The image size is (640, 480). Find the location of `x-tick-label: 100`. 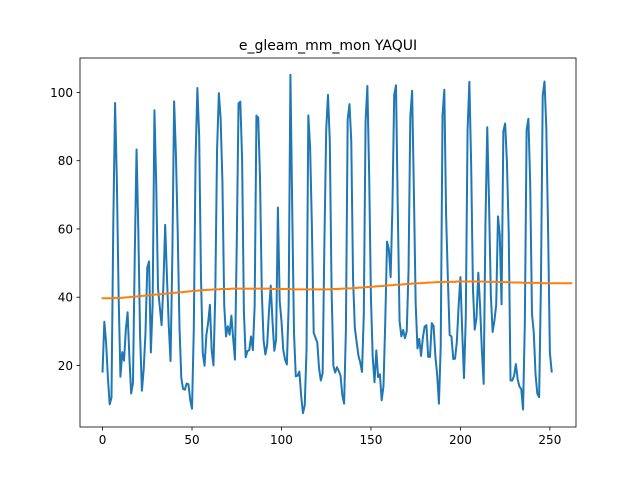

x-tick-label: 100 is located at coordinates (281, 440).